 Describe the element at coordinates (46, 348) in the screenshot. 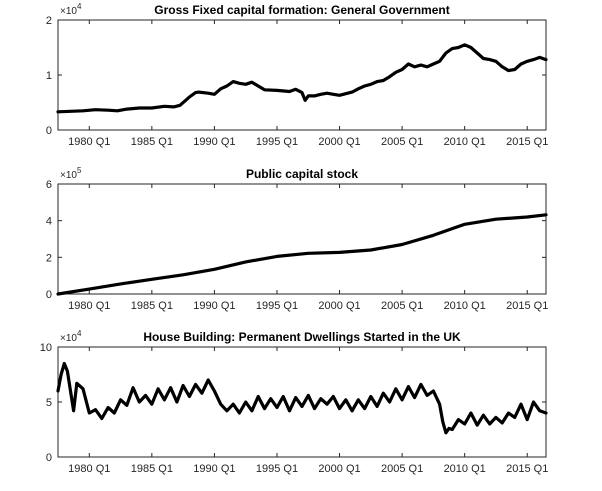

I see `y-tick-label: 10` at that location.